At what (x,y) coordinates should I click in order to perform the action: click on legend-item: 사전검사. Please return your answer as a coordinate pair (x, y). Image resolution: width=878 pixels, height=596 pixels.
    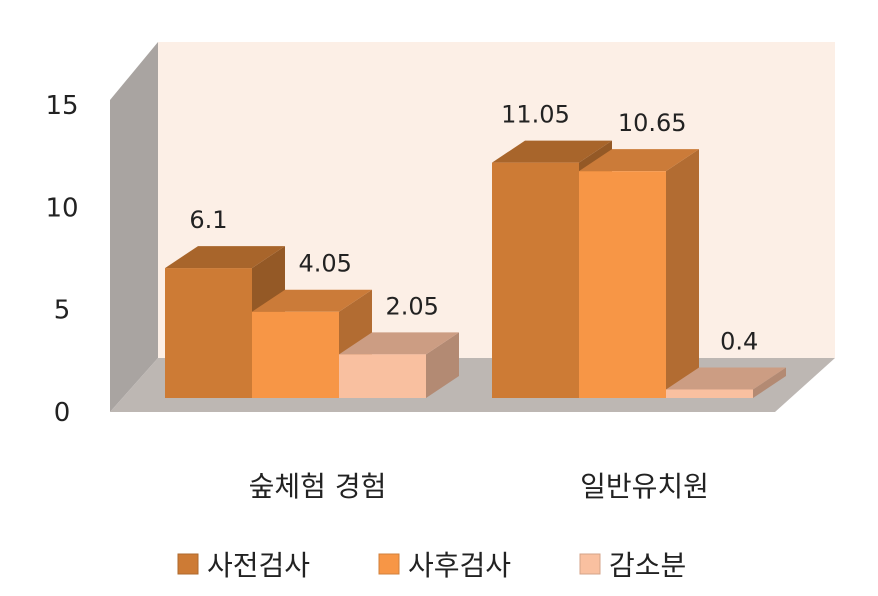
    Looking at the image, I should click on (243, 565).